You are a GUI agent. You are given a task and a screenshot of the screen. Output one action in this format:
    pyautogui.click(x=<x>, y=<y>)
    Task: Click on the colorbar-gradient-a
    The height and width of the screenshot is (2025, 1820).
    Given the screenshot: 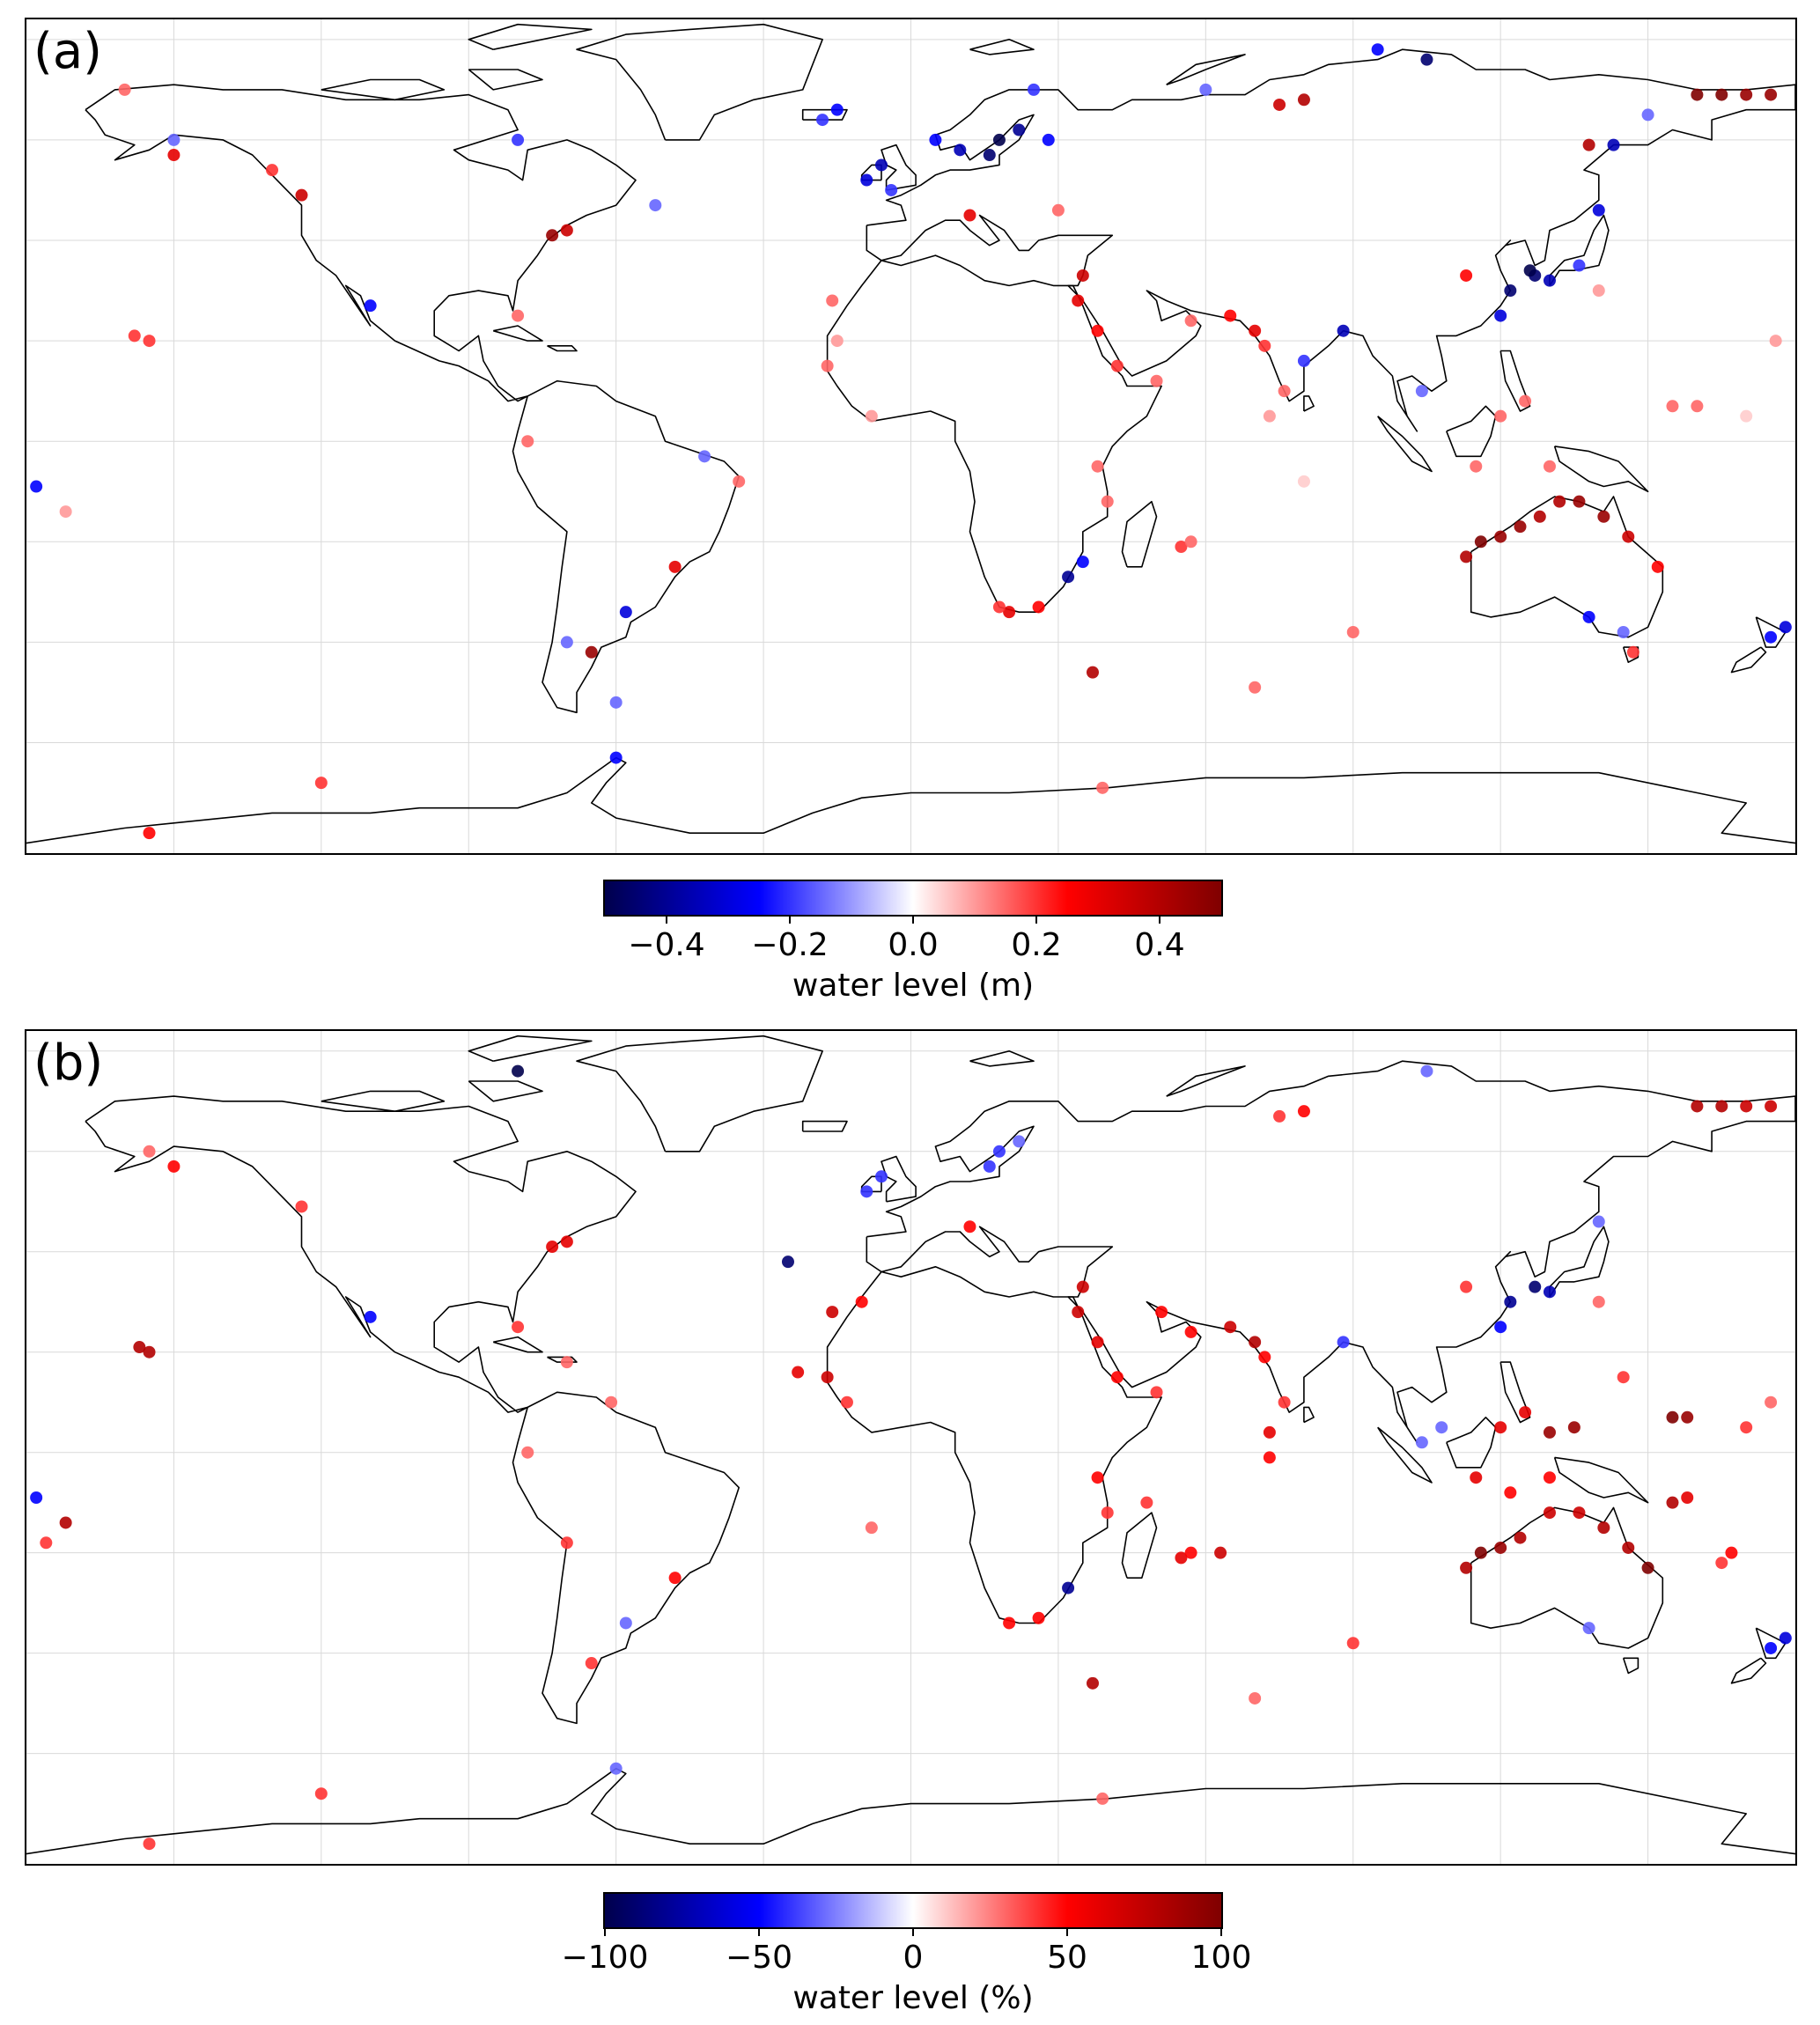 What is the action you would take?
    pyautogui.click(x=913, y=898)
    